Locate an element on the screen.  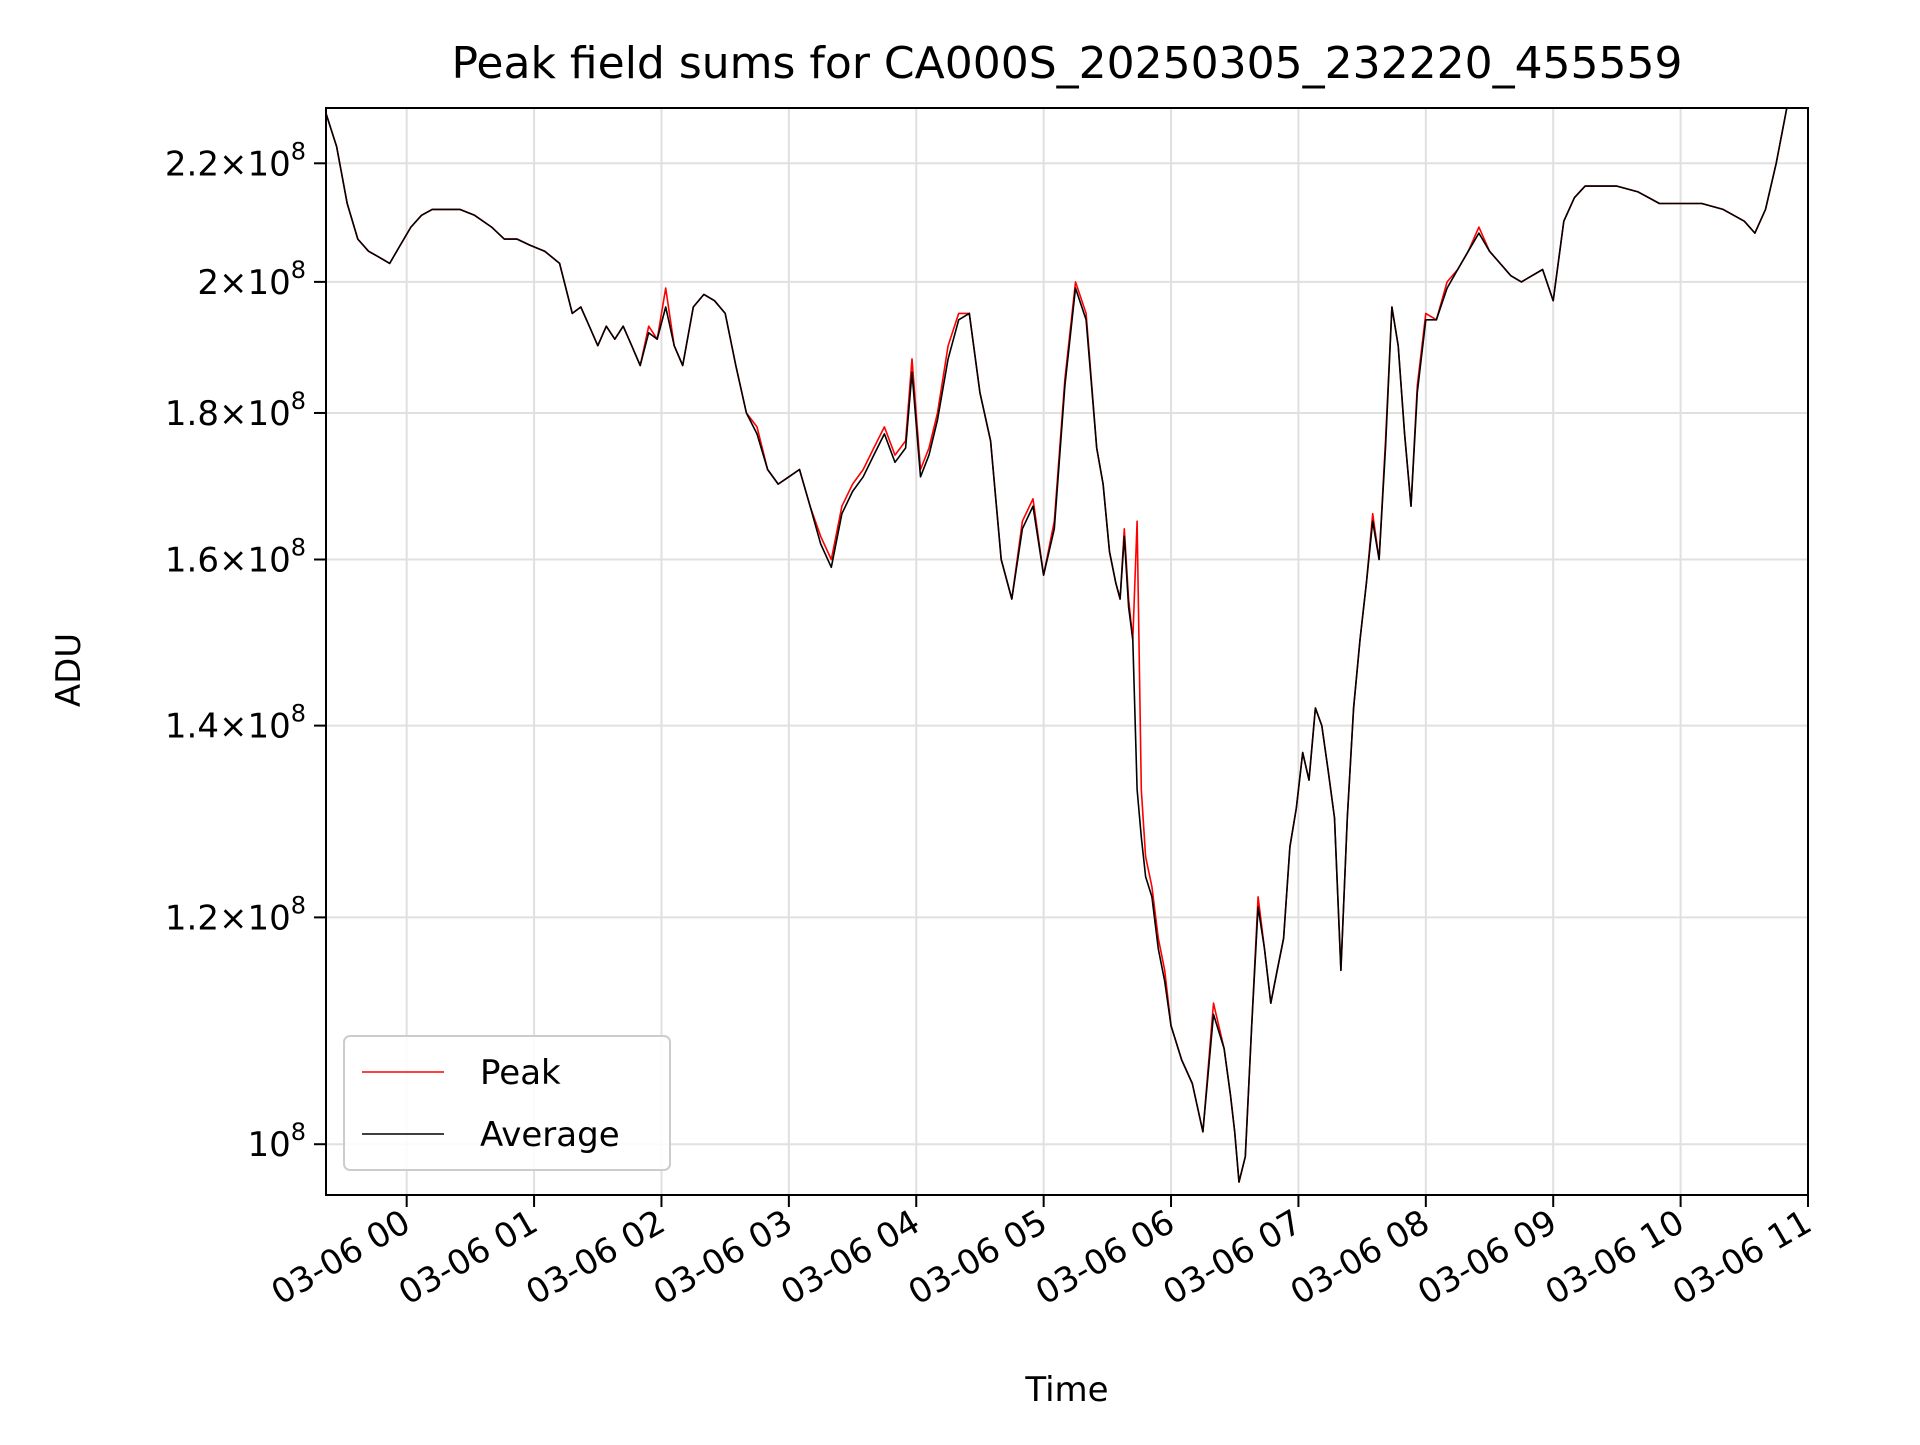
y-tick-label: 1.6×10⁸ is located at coordinates (235, 556).